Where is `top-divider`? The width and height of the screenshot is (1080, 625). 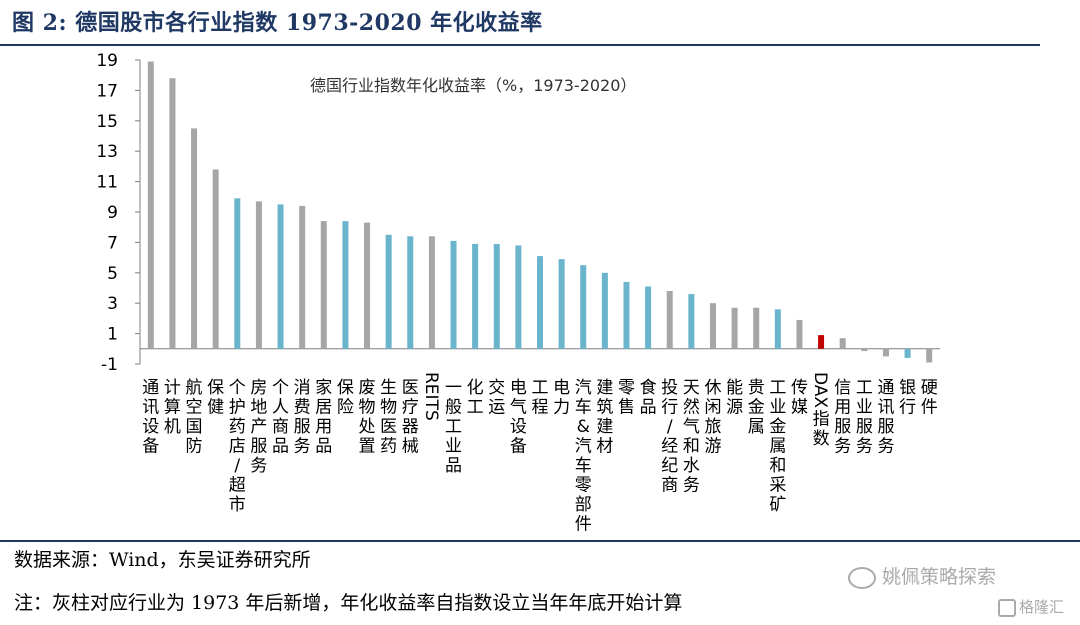
top-divider is located at coordinates (520, 45).